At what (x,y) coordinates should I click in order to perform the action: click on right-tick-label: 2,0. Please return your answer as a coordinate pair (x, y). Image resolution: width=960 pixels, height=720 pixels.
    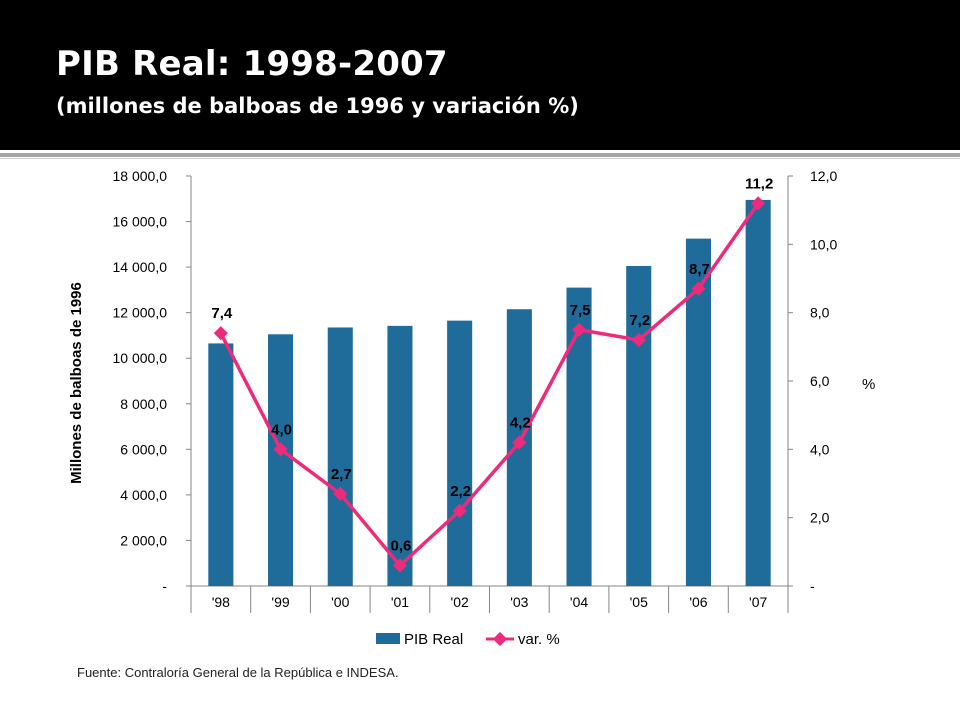
    Looking at the image, I should click on (820, 518).